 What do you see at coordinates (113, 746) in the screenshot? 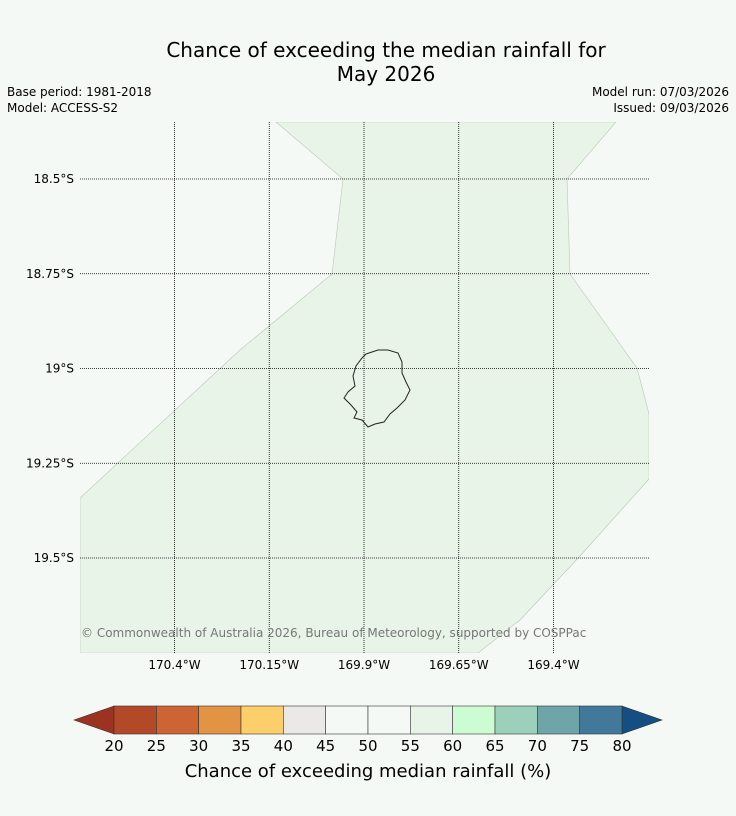
I see `colorbar-tick-label: 20` at bounding box center [113, 746].